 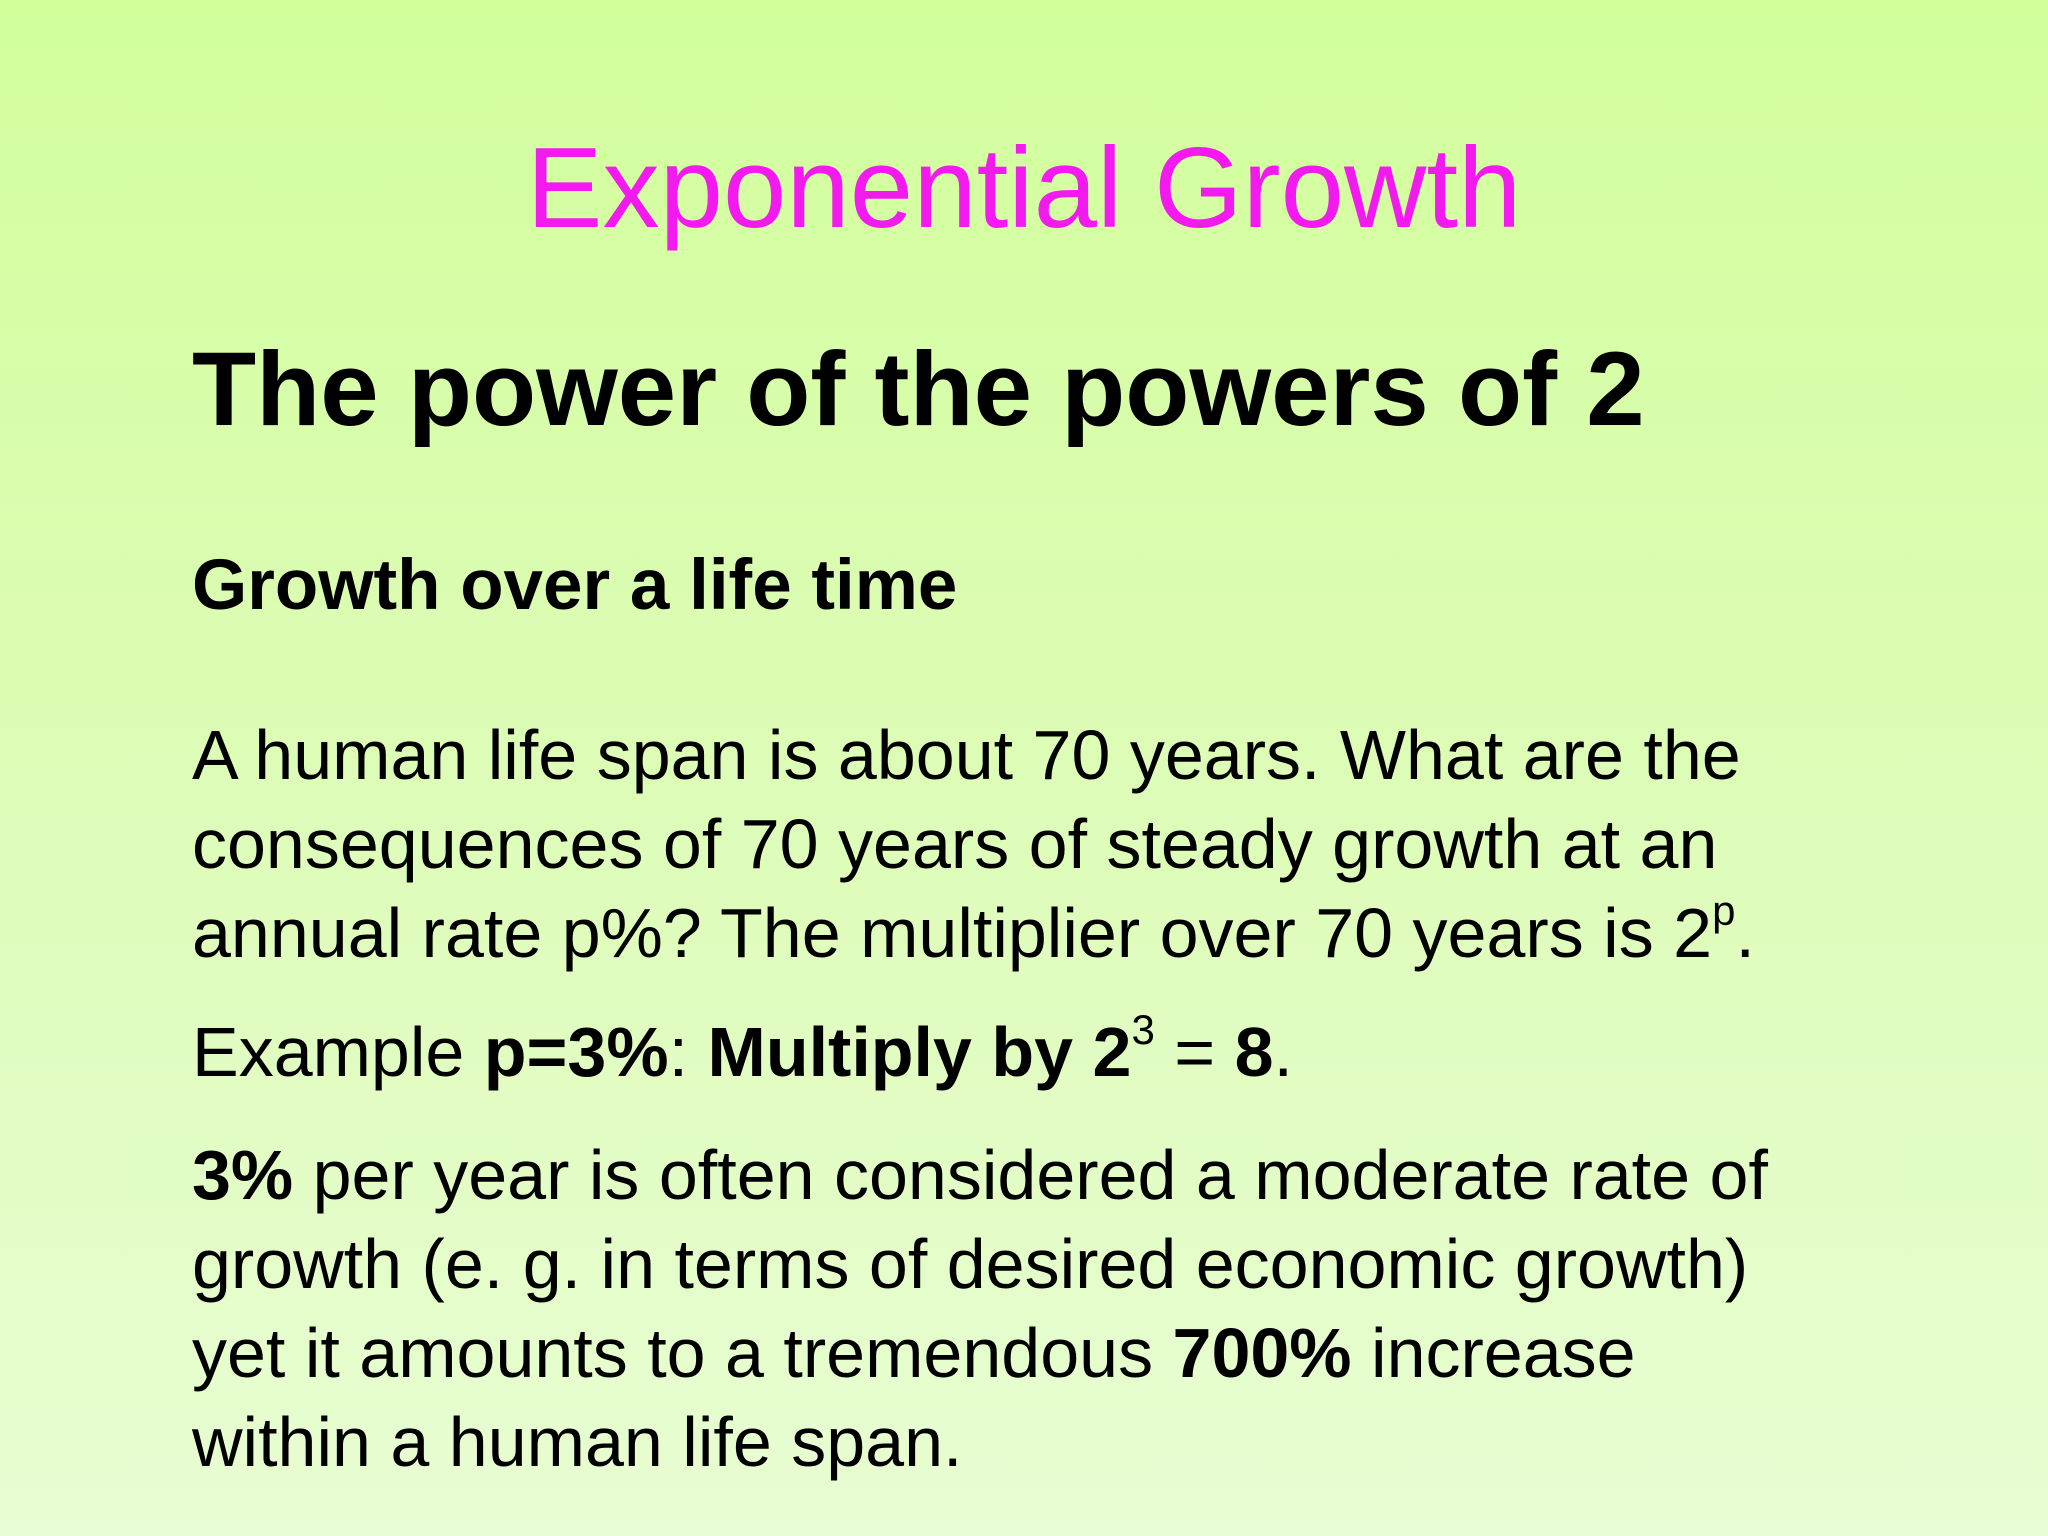 I want to click on moderate-rate-line-4: within a human life span., so click(x=577, y=1442).